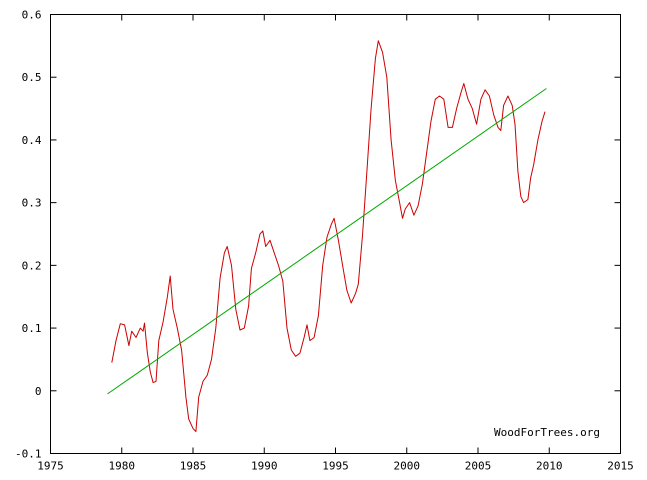 This screenshot has width=647, height=480. I want to click on x-tick-label: 1985, so click(193, 466).